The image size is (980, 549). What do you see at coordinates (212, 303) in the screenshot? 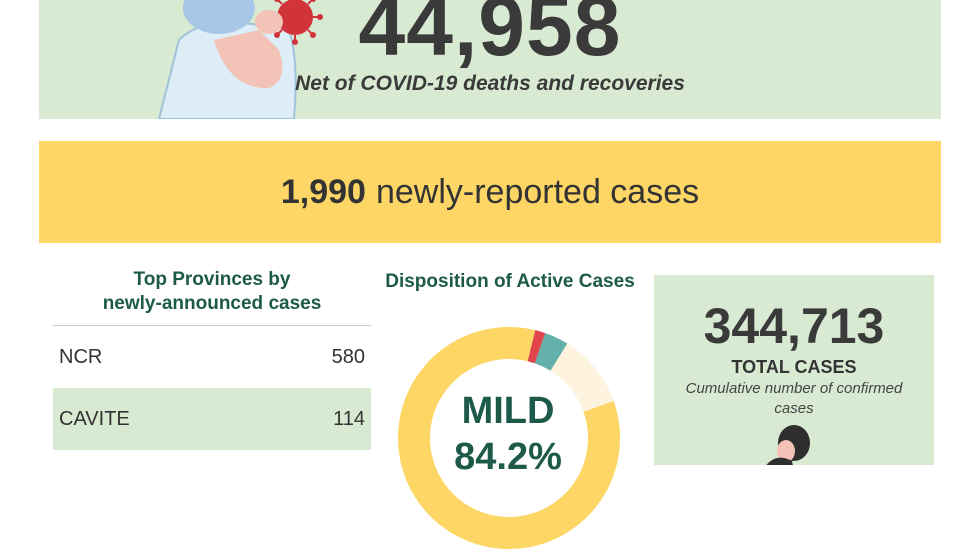
I see `provinces-title-line2: newly-announced cases` at bounding box center [212, 303].